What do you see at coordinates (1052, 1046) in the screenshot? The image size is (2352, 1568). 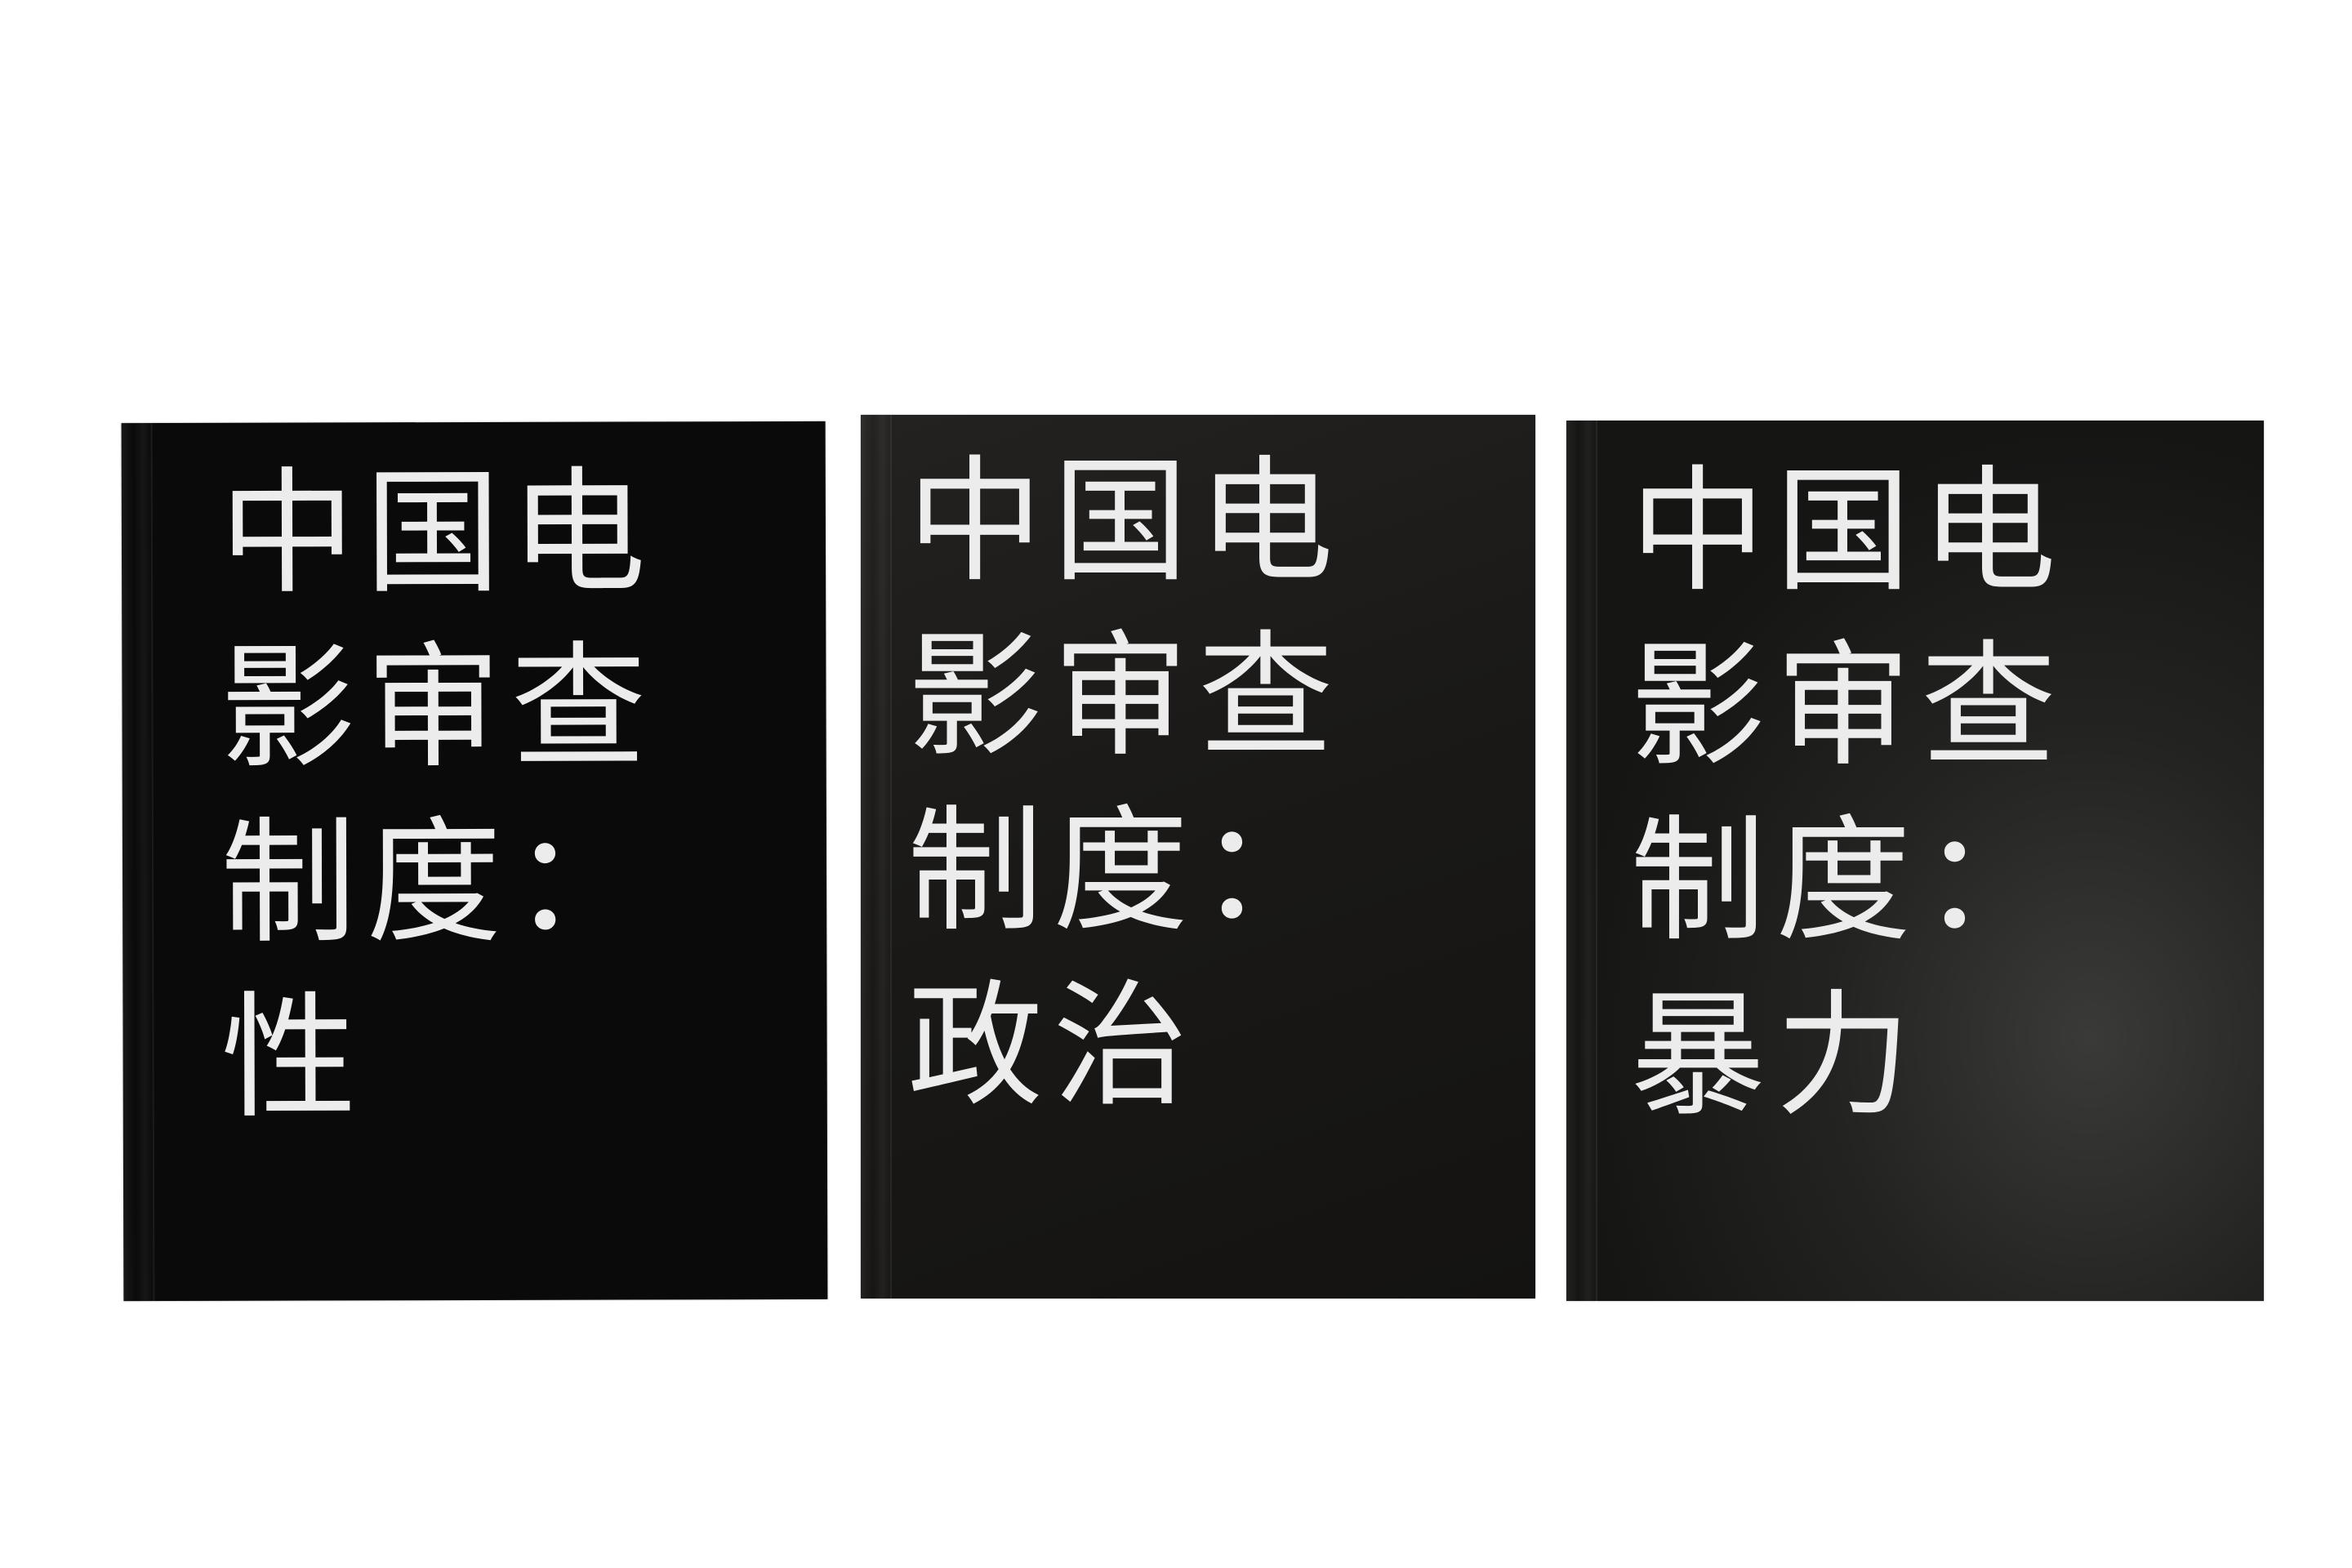 I see `title-line-4: 政治` at bounding box center [1052, 1046].